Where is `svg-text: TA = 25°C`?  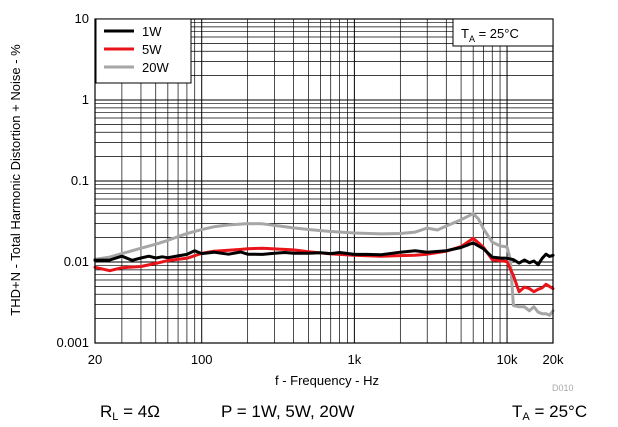 svg-text: TA = 25°C is located at coordinates (490, 35).